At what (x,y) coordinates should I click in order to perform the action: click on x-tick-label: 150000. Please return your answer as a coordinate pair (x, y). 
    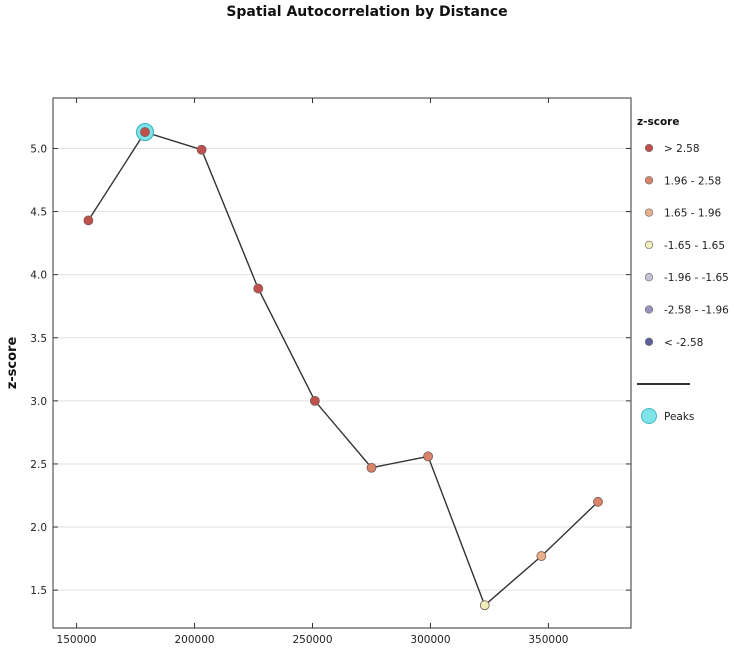
    Looking at the image, I should click on (77, 640).